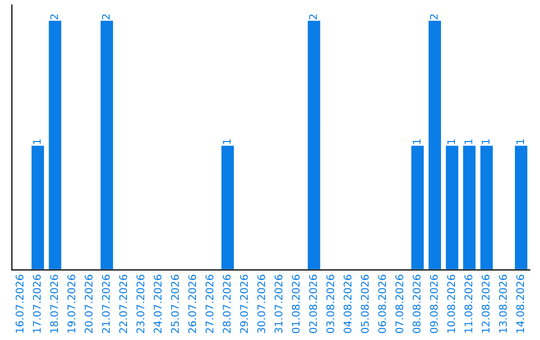  Describe the element at coordinates (36, 303) in the screenshot. I see `x-tick-label: 17.07.2026` at that location.